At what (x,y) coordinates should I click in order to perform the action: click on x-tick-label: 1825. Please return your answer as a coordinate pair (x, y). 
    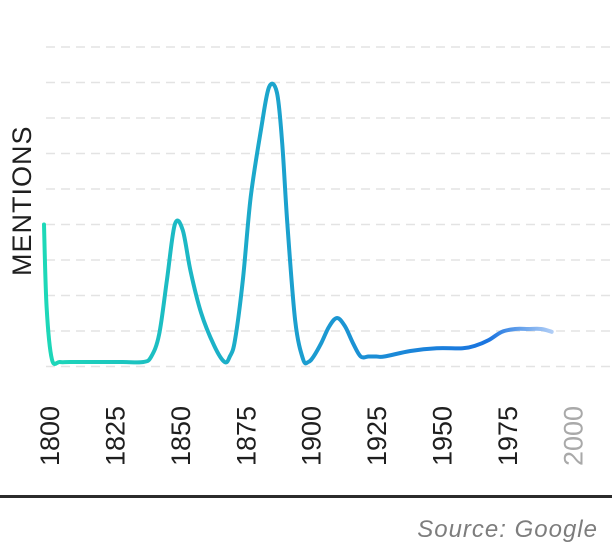
    Looking at the image, I should click on (115, 436).